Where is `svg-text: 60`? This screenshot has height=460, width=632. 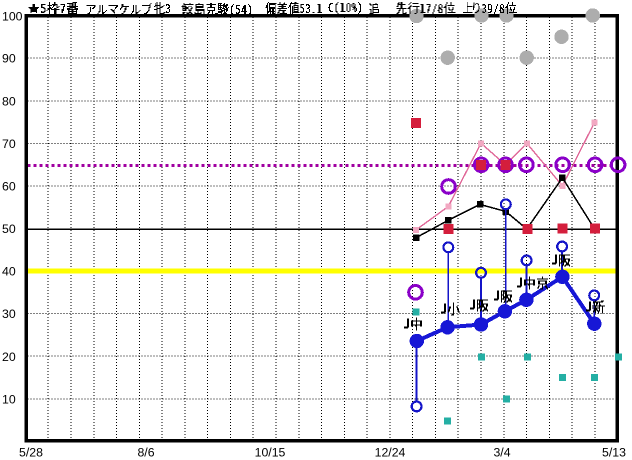 svg-text: 60 is located at coordinates (9, 186).